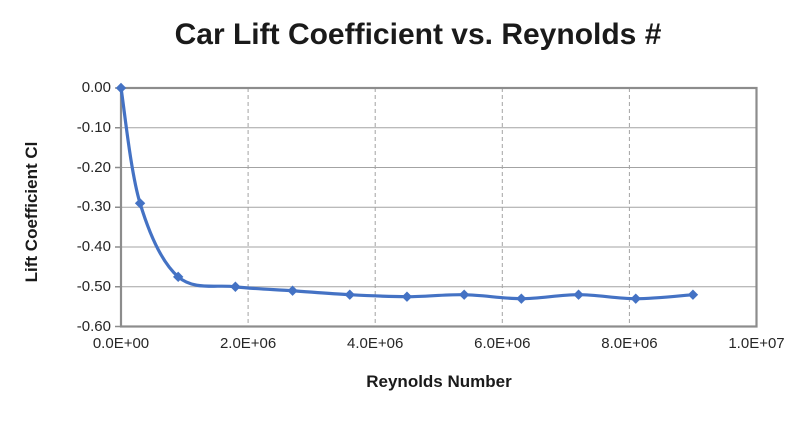 The image size is (812, 424). What do you see at coordinates (121, 343) in the screenshot?
I see `x-tick-label: 0.0E+00` at bounding box center [121, 343].